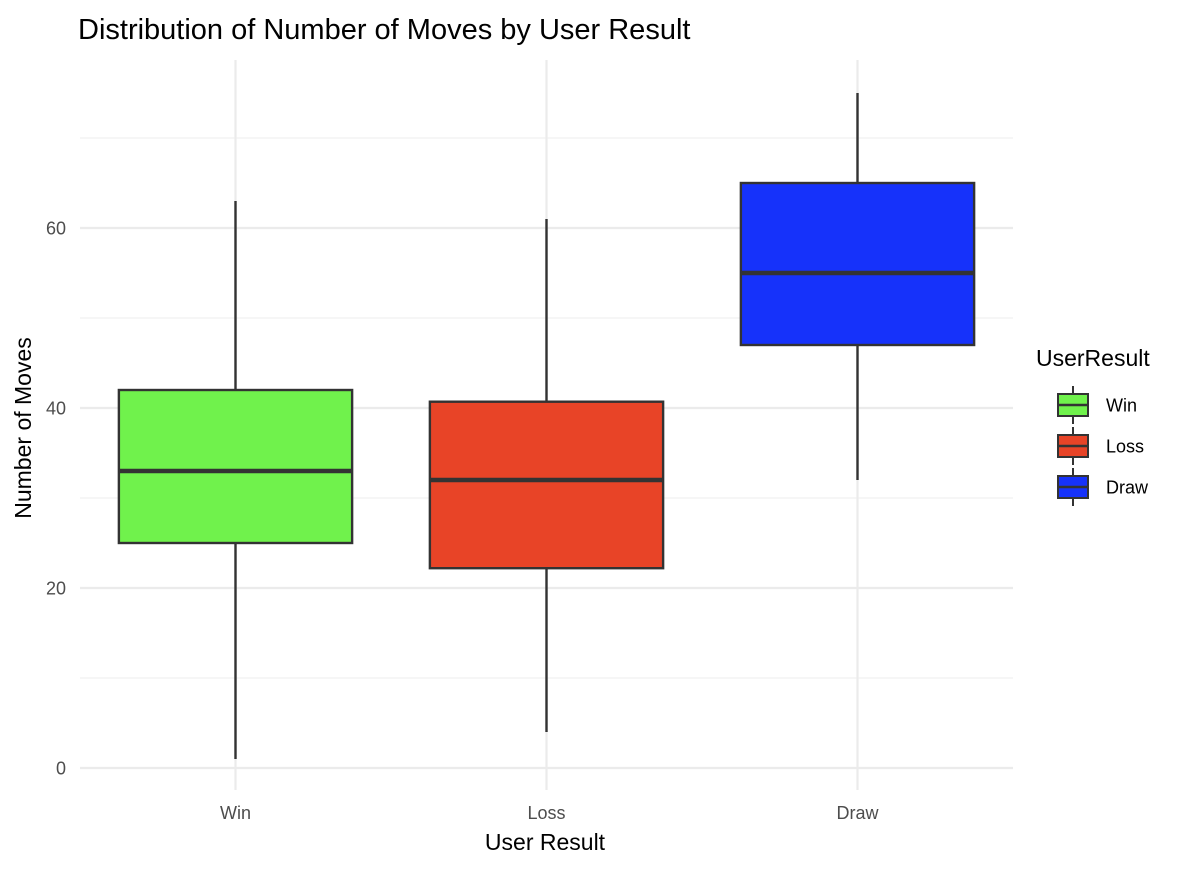 The height and width of the screenshot is (878, 1196). I want to click on legend-item-loss: Loss, so click(1100, 446).